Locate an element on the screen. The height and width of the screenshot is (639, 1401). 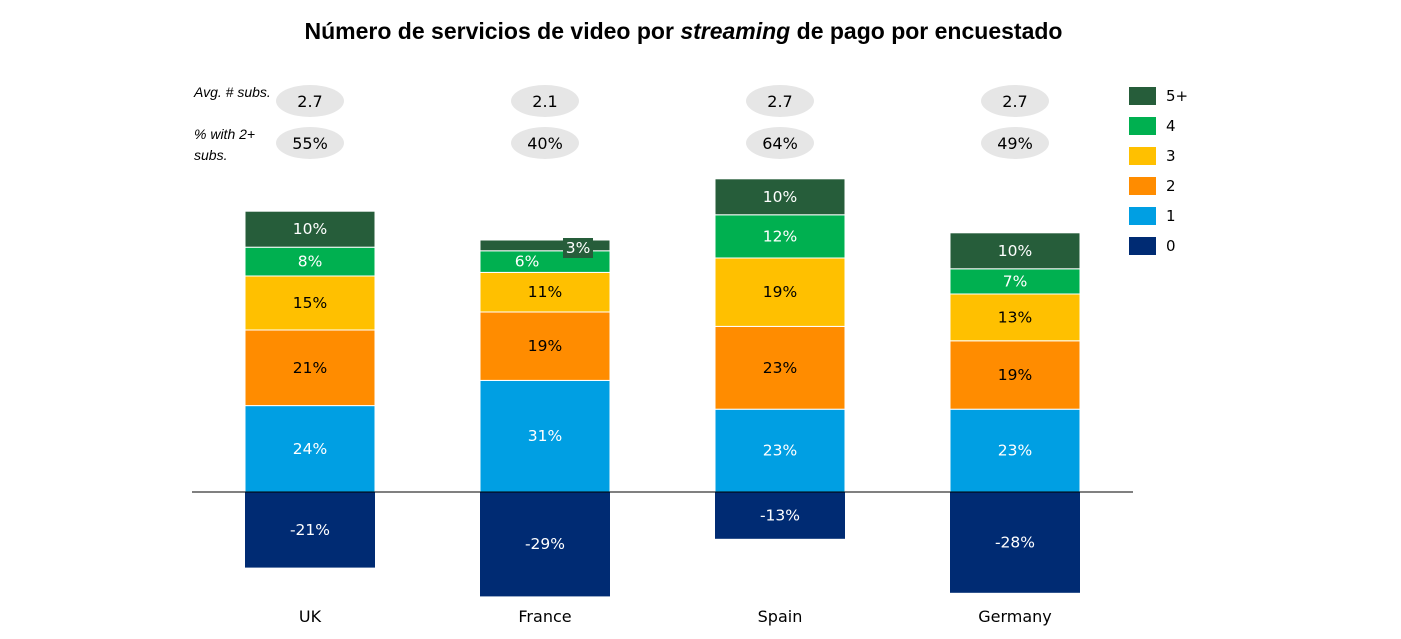
data-label-france-0: -29% is located at coordinates (545, 544).